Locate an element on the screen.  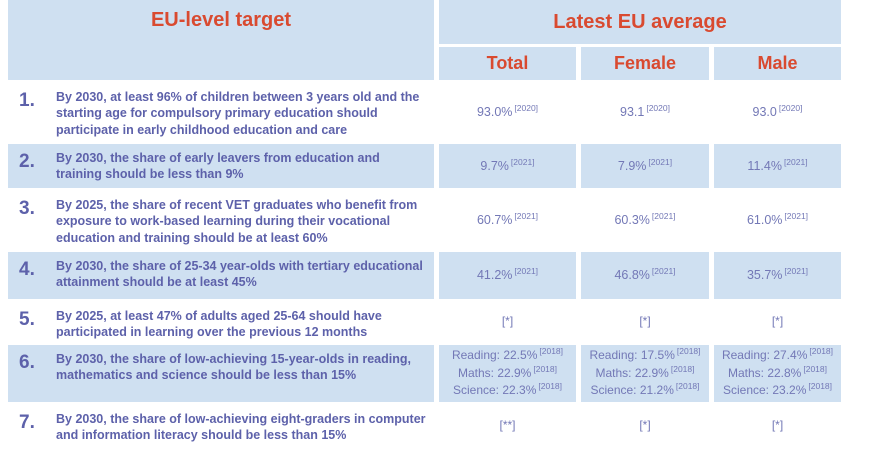
value: 7.9% [2021] is located at coordinates (645, 164).